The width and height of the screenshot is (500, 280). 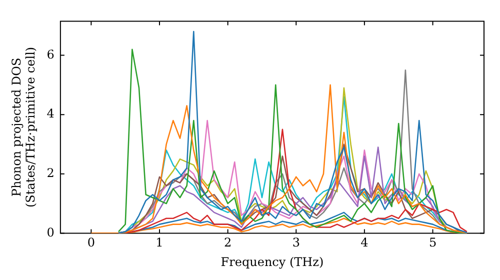 I want to click on y-tick-label: 4, so click(x=50, y=113).